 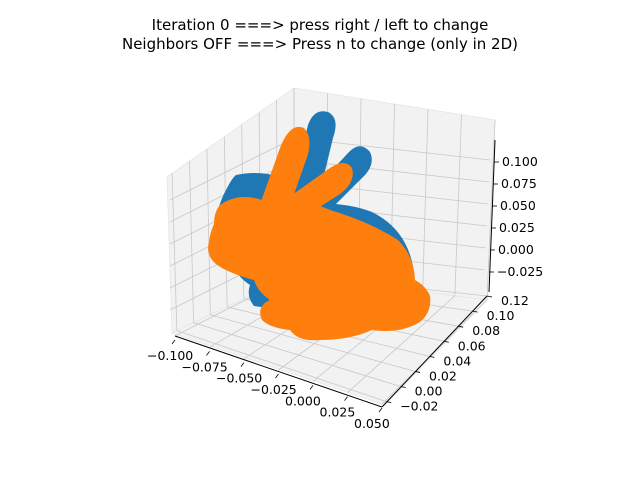 I want to click on y-tick-label: −0.02, so click(x=419, y=406).